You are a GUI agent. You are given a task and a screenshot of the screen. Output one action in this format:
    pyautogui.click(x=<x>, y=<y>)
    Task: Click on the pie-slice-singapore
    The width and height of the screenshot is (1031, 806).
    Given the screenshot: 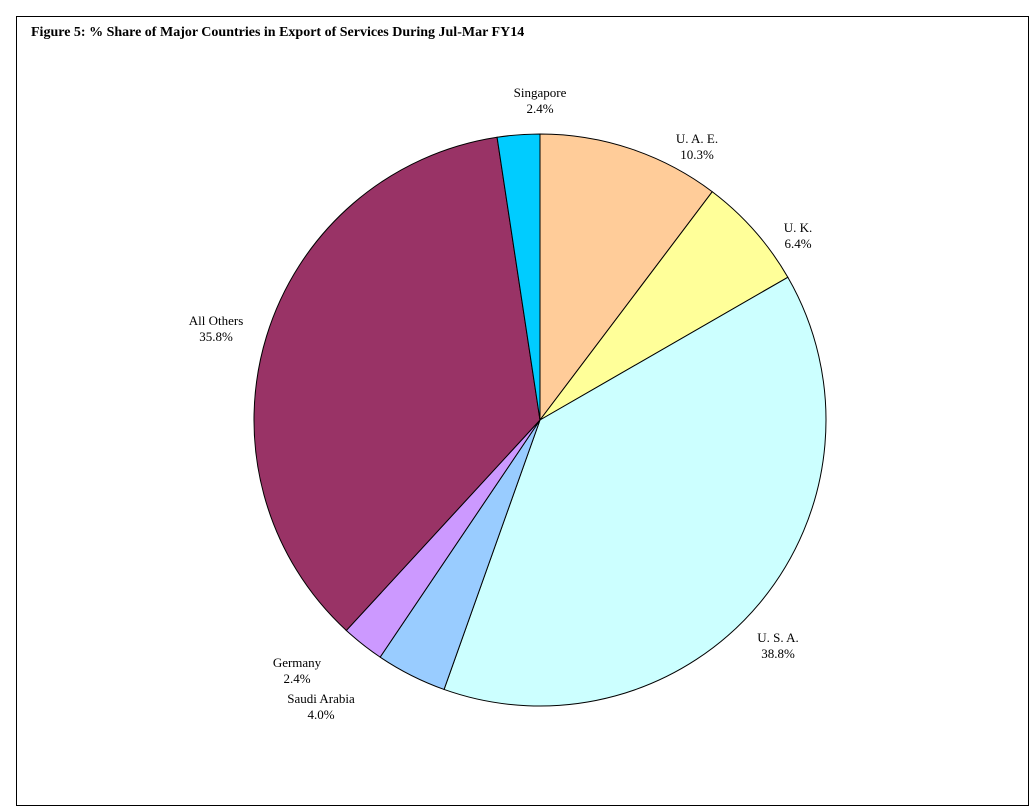 What is the action you would take?
    pyautogui.click(x=518, y=277)
    